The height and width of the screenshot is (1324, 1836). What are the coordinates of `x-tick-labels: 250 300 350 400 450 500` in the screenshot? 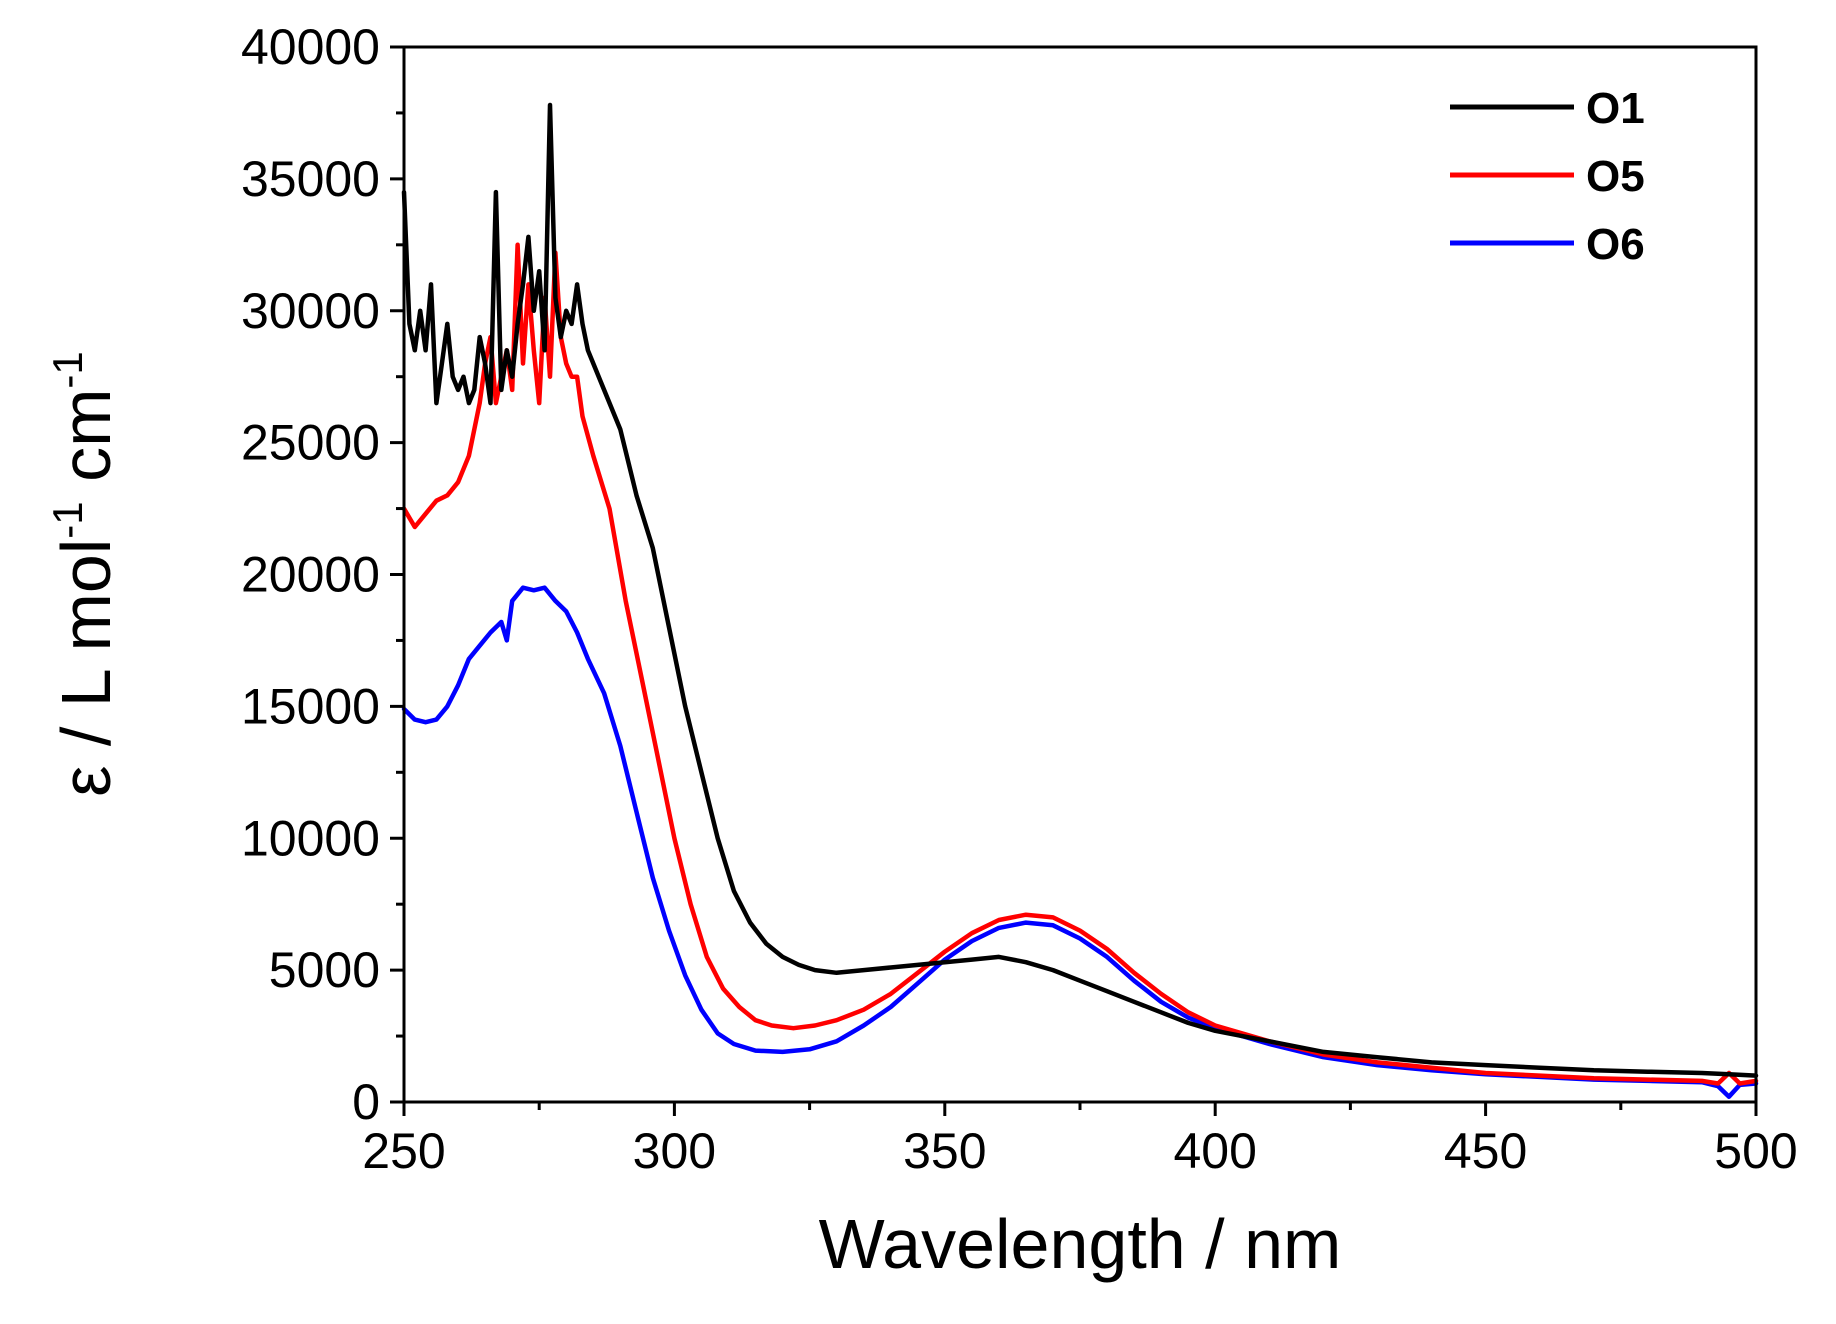 It's located at (1079, 1151).